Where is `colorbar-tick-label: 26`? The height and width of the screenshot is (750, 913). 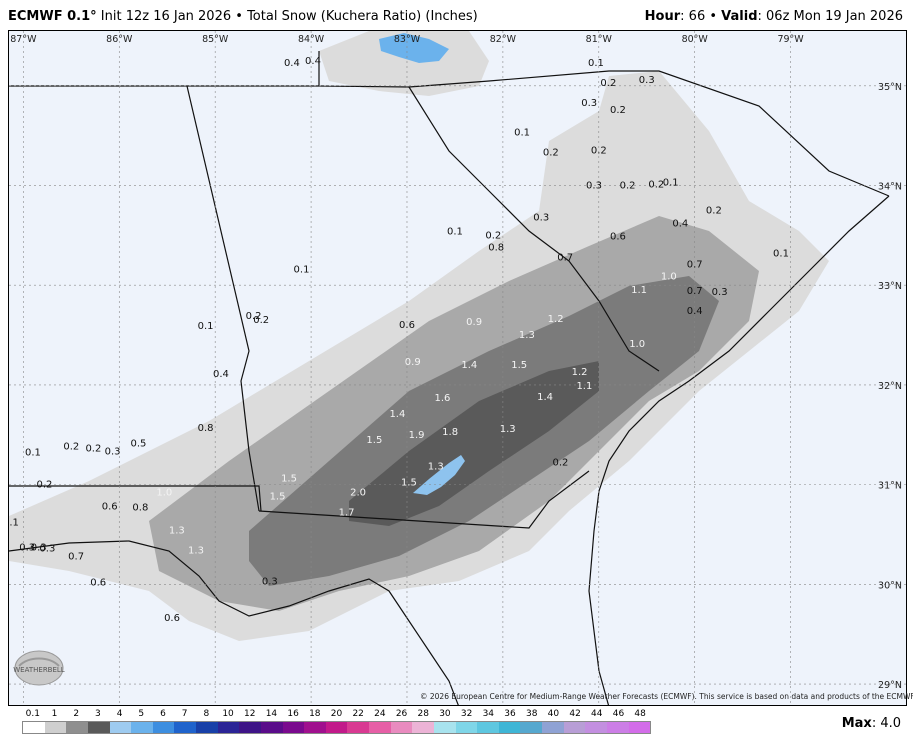 colorbar-tick-label: 26 is located at coordinates (401, 714).